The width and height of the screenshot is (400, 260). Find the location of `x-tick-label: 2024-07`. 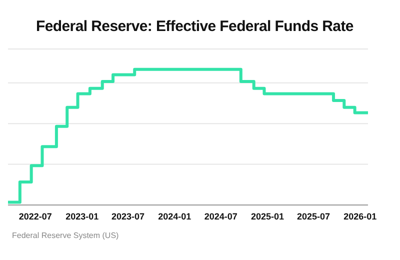

x-tick-label: 2024-07 is located at coordinates (221, 216).